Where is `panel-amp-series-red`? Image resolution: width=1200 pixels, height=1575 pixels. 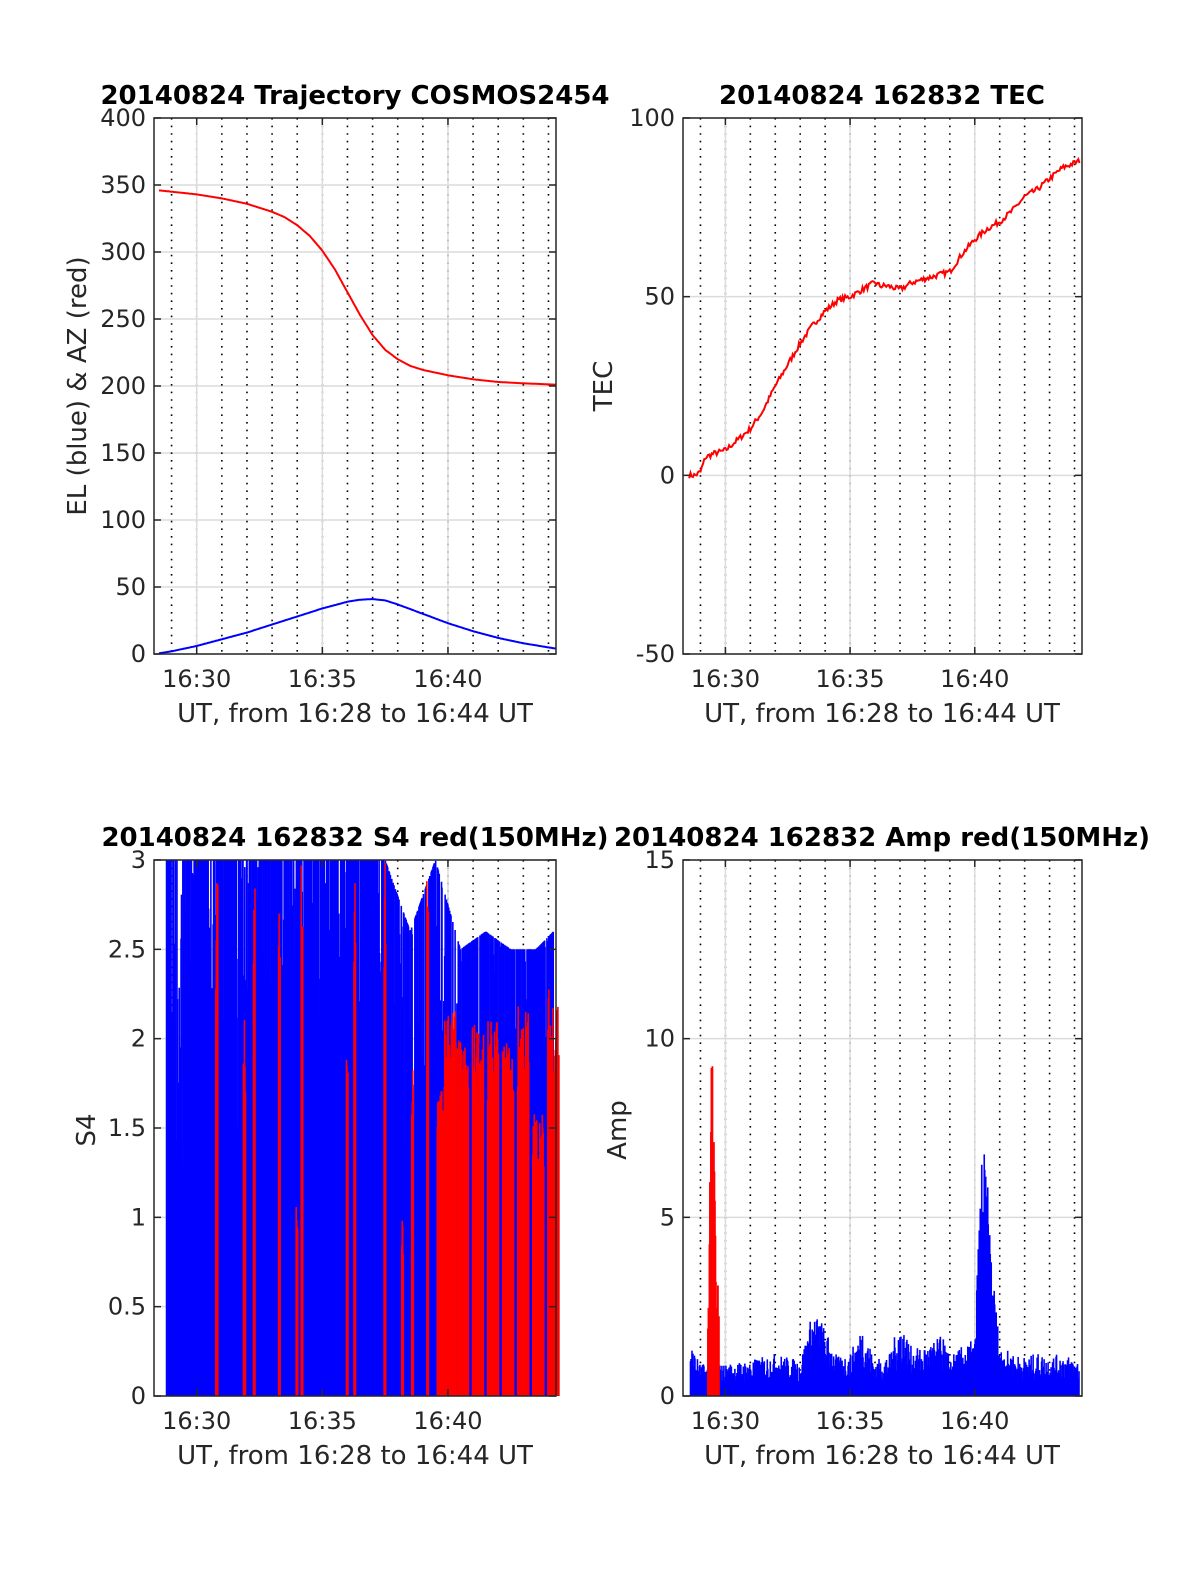
panel-amp-series-red is located at coordinates (713, 1231).